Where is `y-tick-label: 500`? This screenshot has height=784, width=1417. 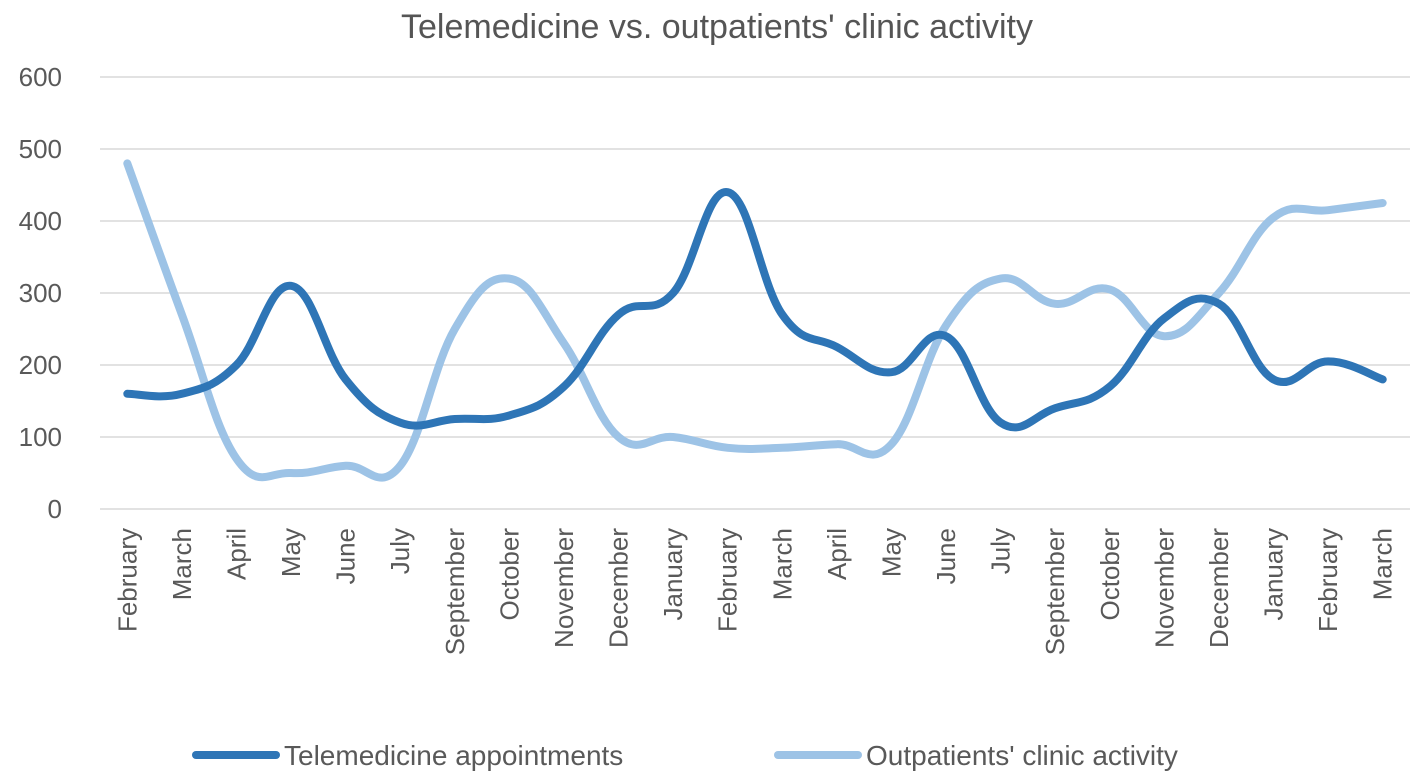
y-tick-label: 500 is located at coordinates (40, 149).